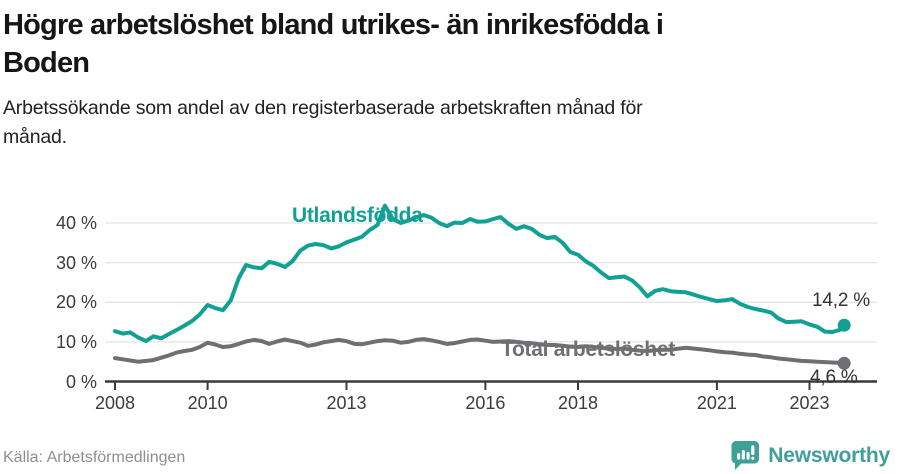 The height and width of the screenshot is (474, 900). Describe the element at coordinates (745, 455) in the screenshot. I see `newsworthy-bubble-chart-icon` at that location.